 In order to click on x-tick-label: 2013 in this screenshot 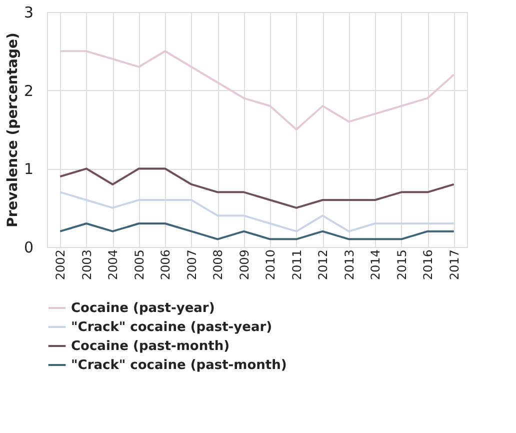, I will do `click(349, 265)`.